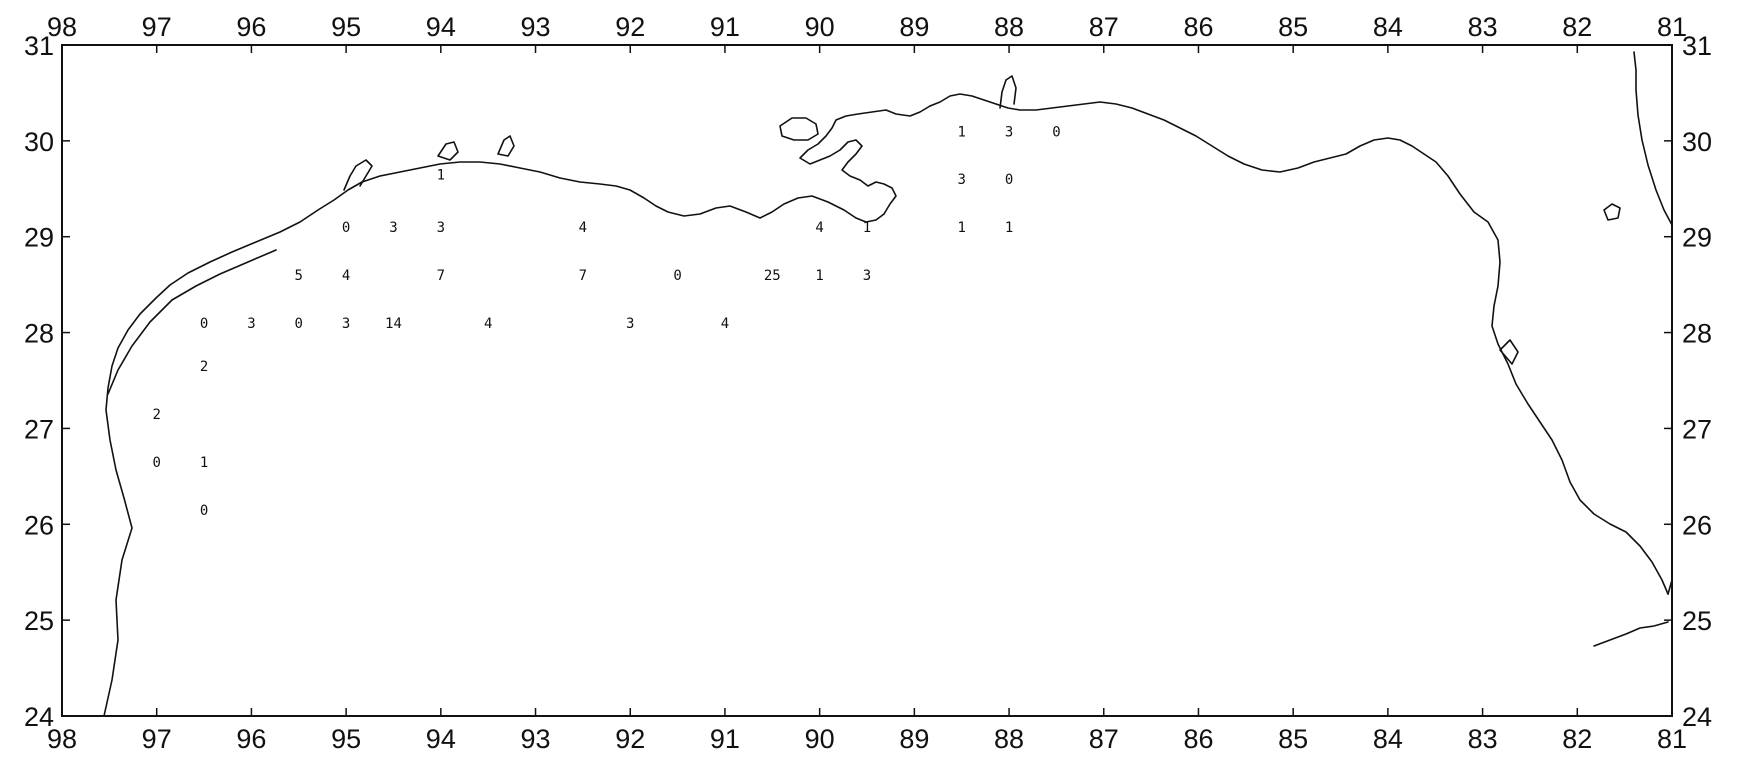 This screenshot has height=758, width=1737. I want to click on florida-keys, so click(1631, 634).